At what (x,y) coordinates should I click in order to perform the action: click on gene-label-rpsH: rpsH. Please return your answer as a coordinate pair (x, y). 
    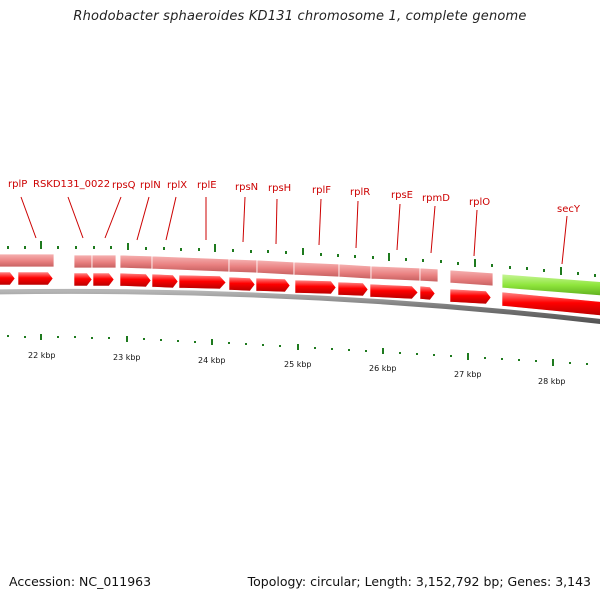
    Looking at the image, I should click on (279, 188).